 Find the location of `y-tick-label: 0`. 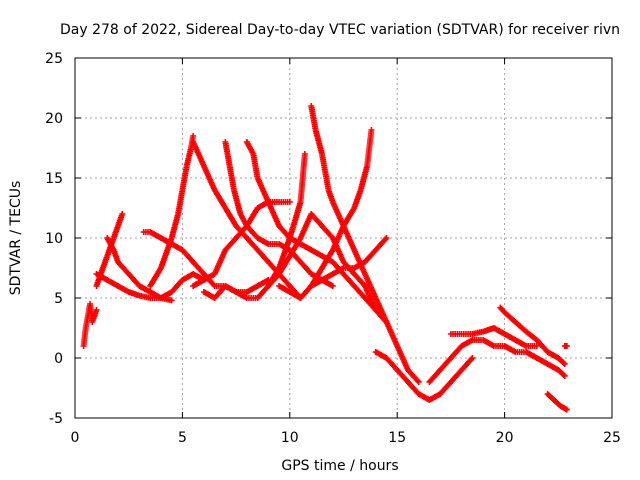

y-tick-label: 0 is located at coordinates (58, 359).